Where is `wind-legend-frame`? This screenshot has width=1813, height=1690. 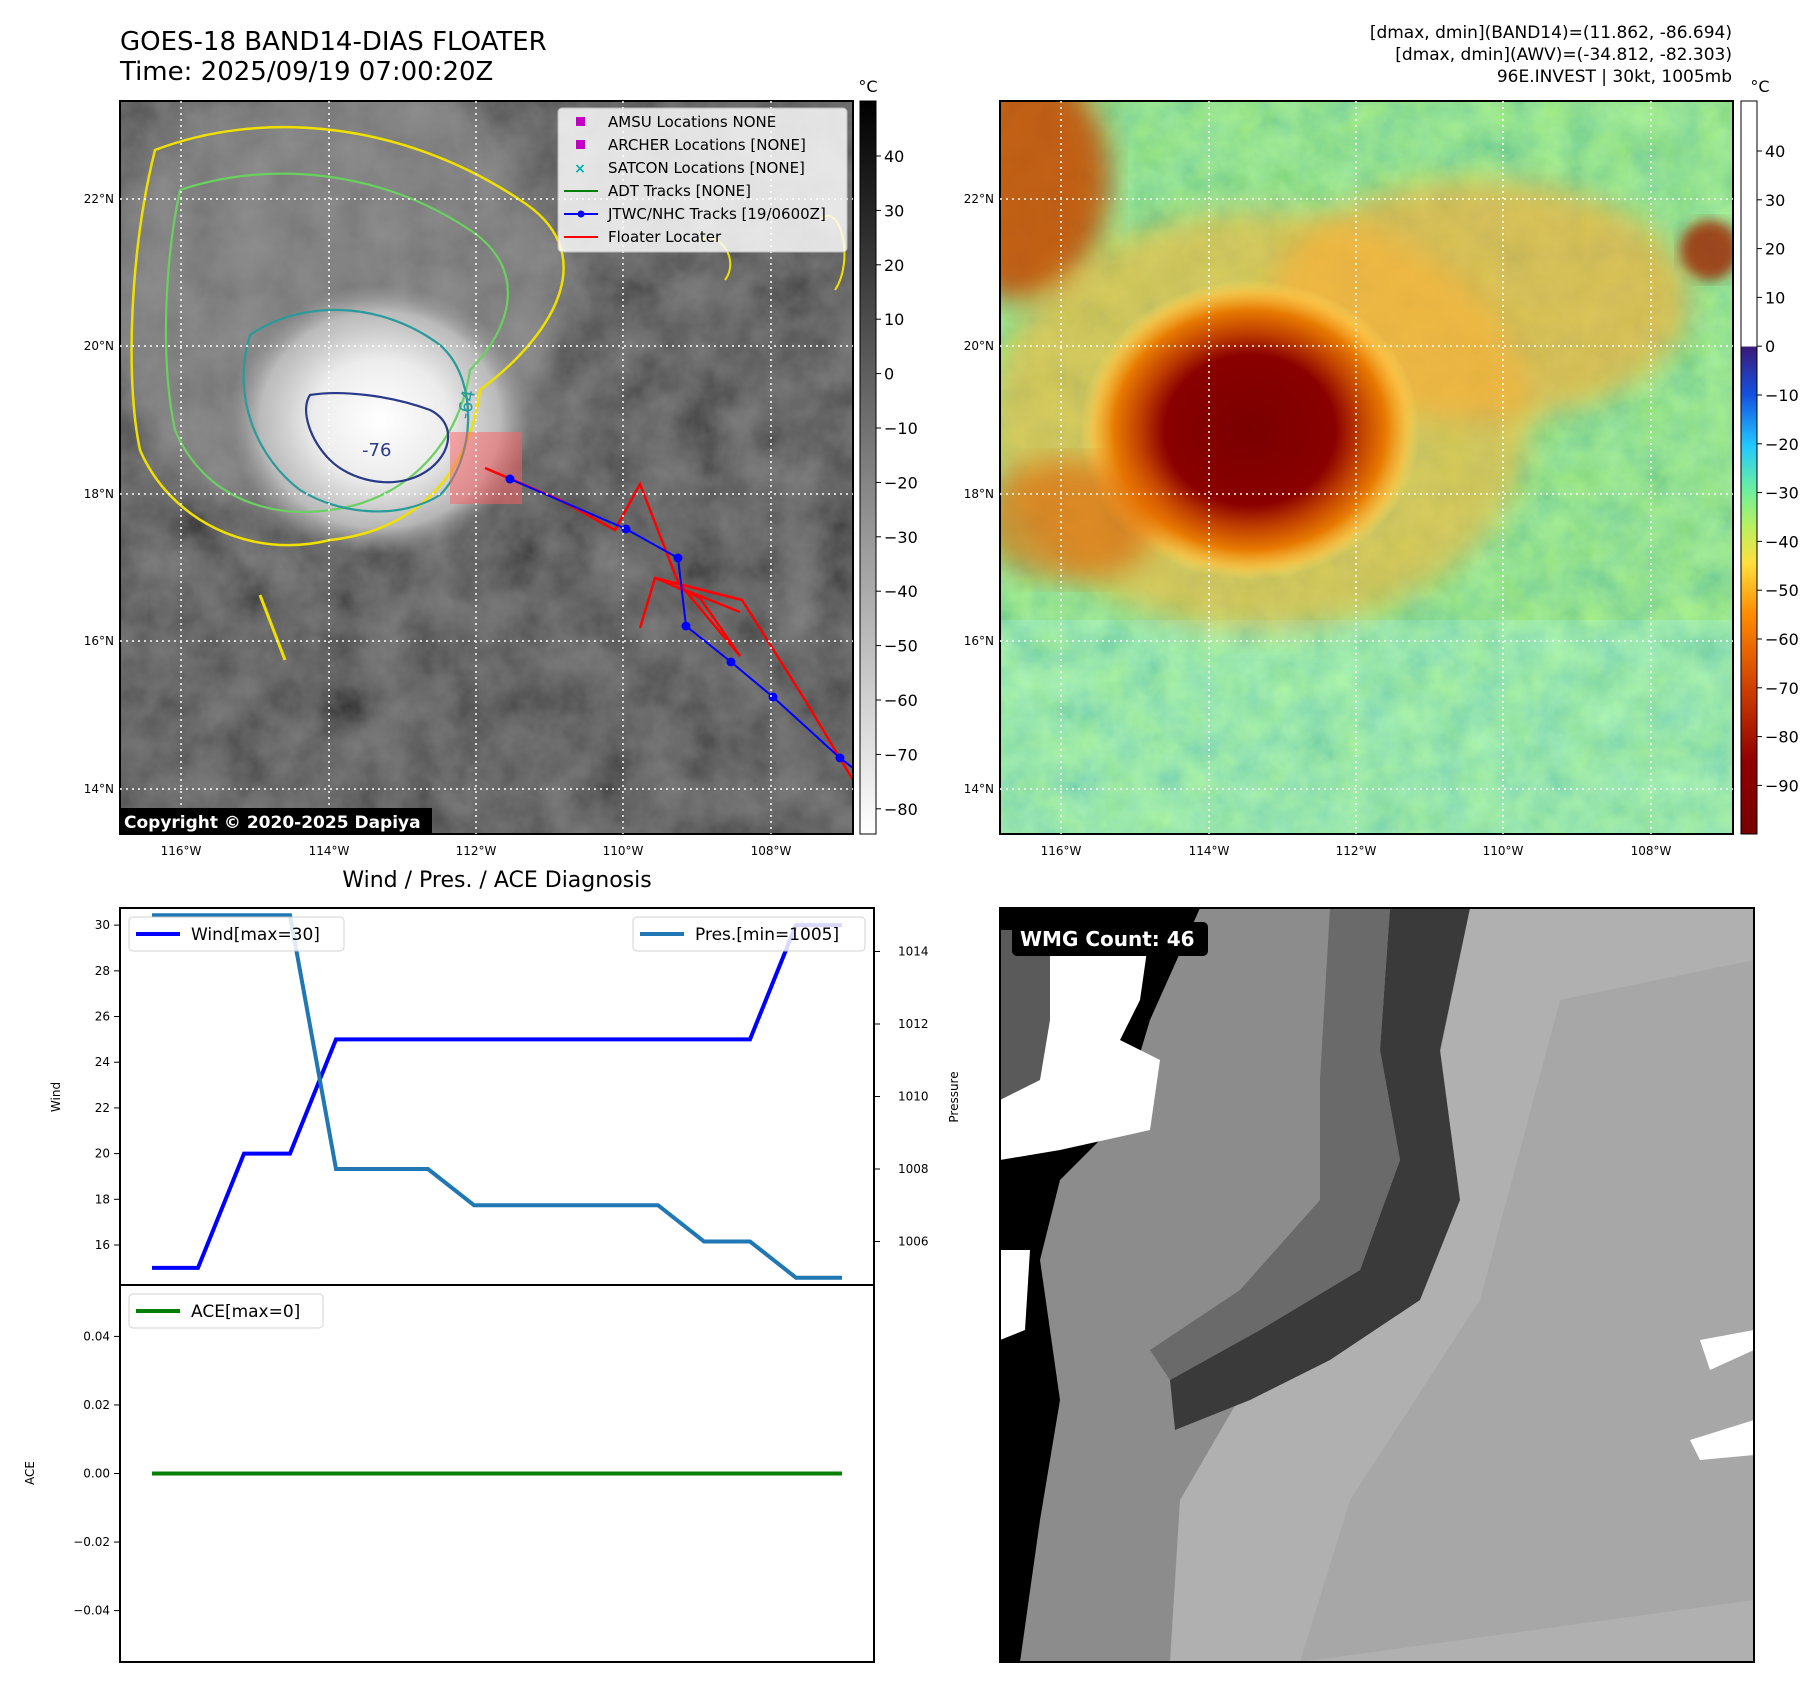 wind-legend-frame is located at coordinates (236, 934).